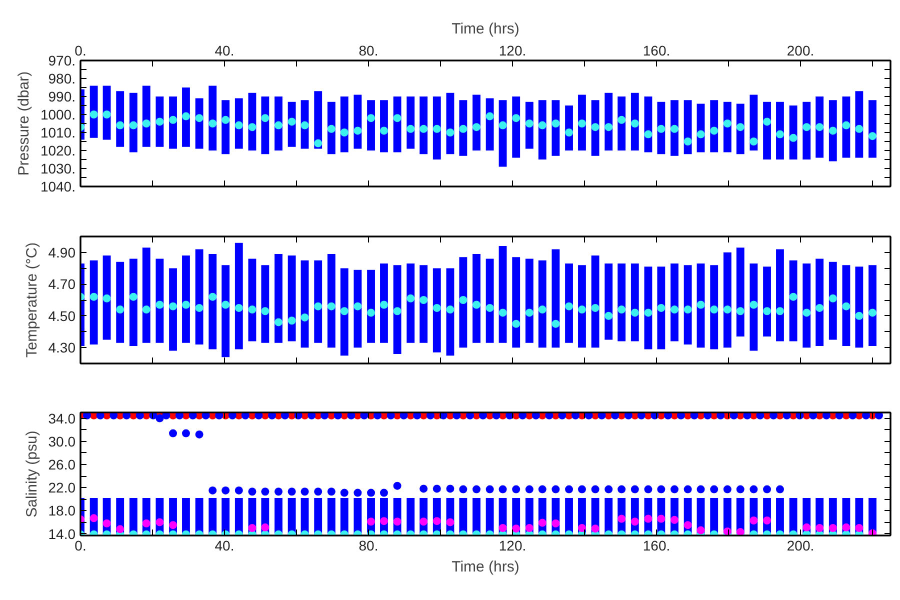 The width and height of the screenshot is (900, 600). I want to click on y-tick-label: 22.0, so click(62, 488).